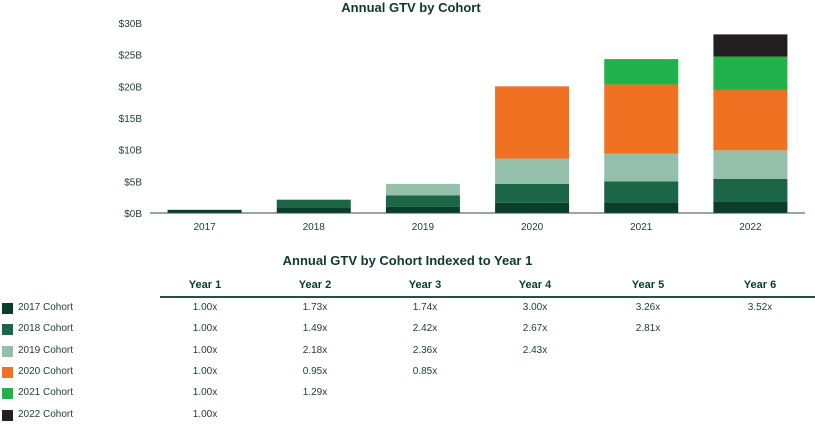  Describe the element at coordinates (535, 285) in the screenshot. I see `column-header: Year 4` at that location.